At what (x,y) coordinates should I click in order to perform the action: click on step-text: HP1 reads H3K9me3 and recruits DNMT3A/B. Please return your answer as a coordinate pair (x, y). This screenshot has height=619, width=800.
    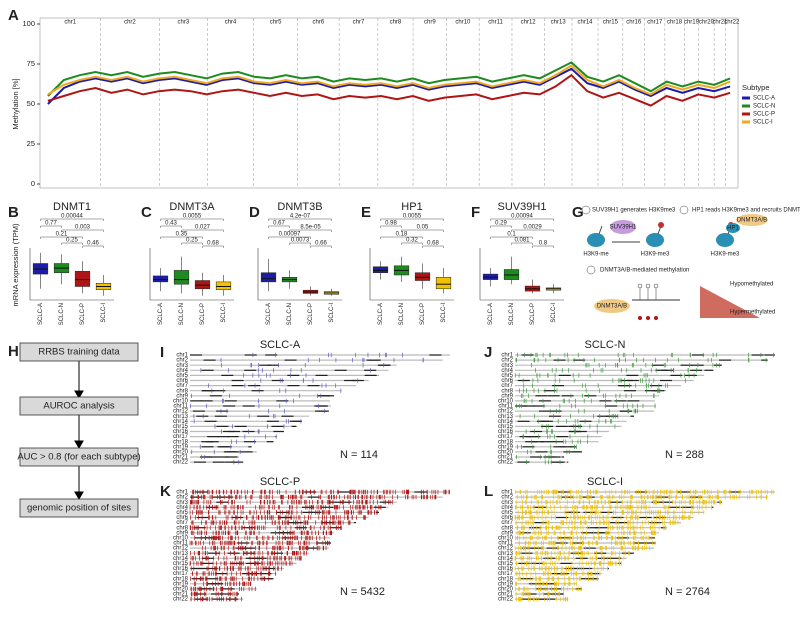
    Looking at the image, I should click on (746, 211).